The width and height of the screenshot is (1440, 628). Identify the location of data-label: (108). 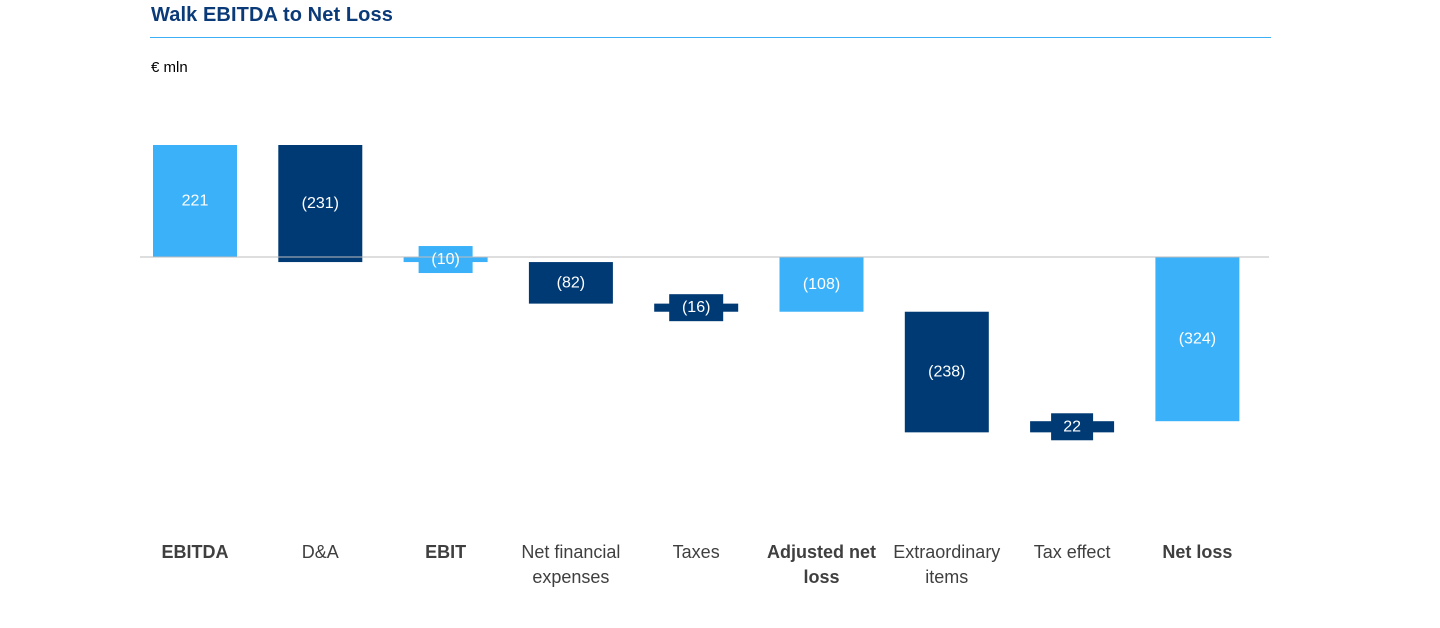
(821, 284).